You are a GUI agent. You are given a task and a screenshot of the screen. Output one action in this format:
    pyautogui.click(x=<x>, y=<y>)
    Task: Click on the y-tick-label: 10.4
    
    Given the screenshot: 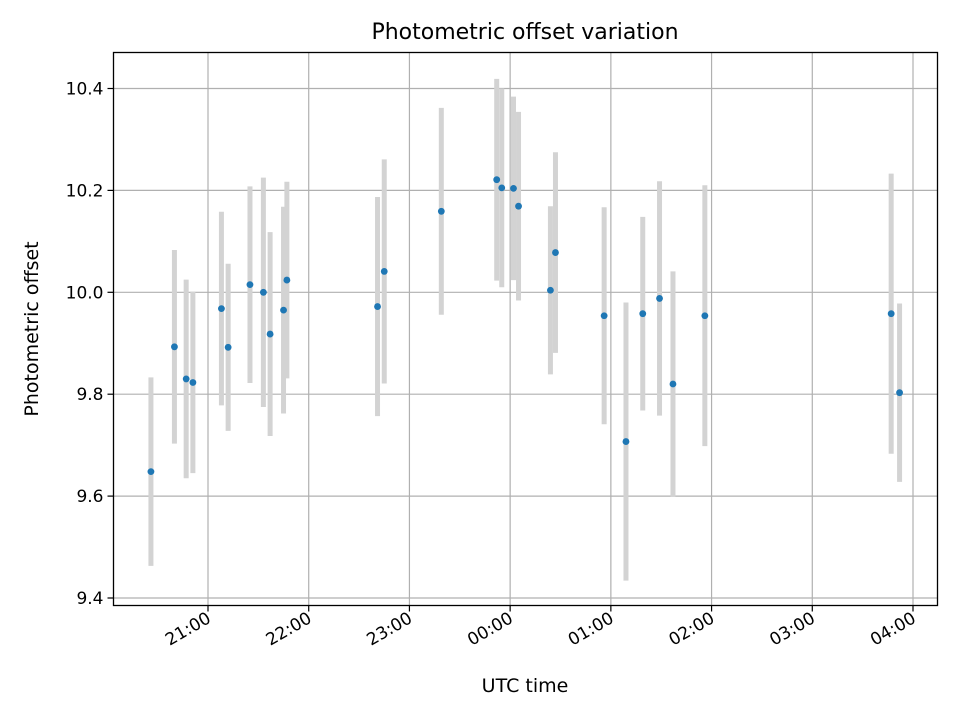 What is the action you would take?
    pyautogui.click(x=85, y=90)
    